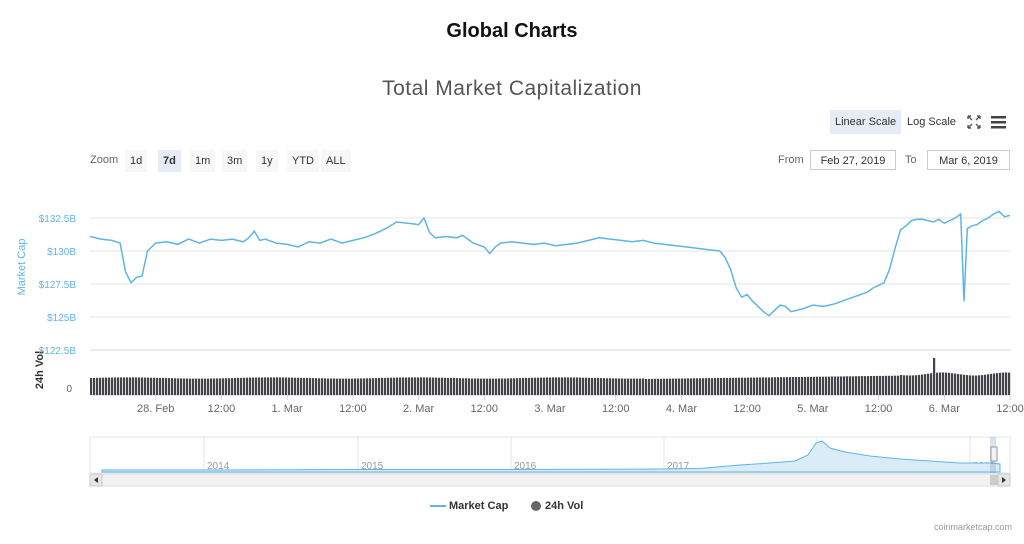 The width and height of the screenshot is (1024, 544). Describe the element at coordinates (419, 409) in the screenshot. I see `x-tick-label: 2. Mar` at that location.